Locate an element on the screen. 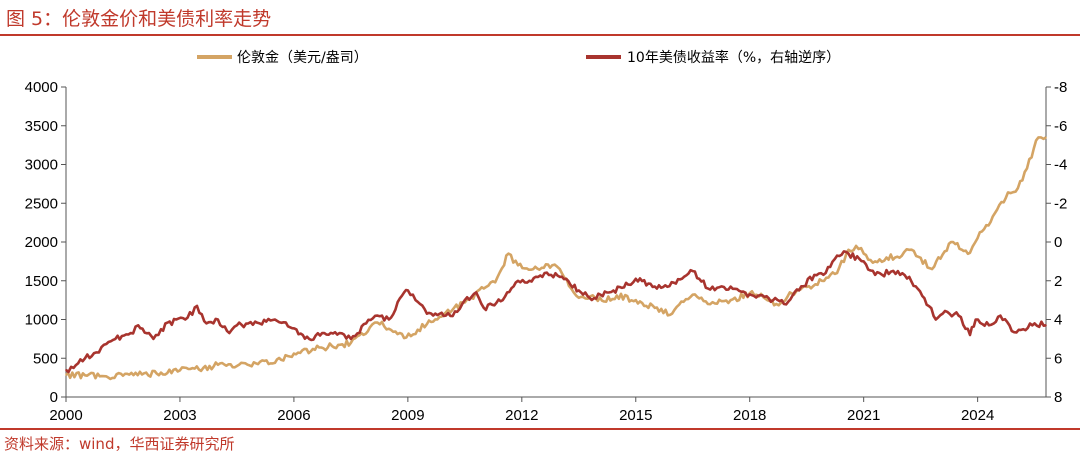 The width and height of the screenshot is (1080, 456). y-right-tick-label: -6 is located at coordinates (1060, 126).